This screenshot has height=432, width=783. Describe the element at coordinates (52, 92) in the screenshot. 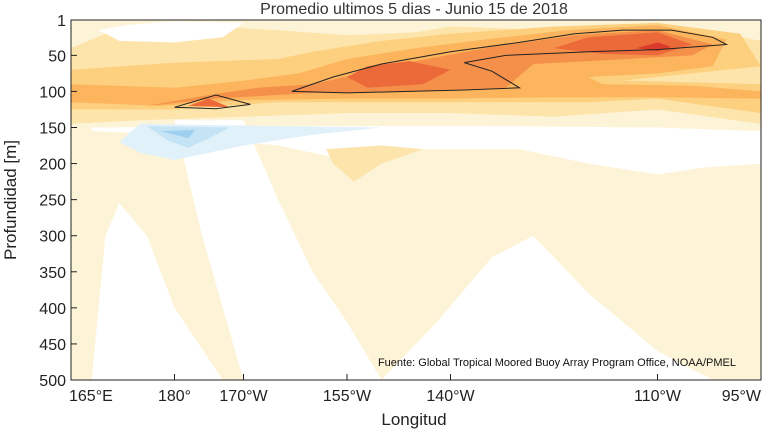

I see `y-tick-label-2: 100` at that location.